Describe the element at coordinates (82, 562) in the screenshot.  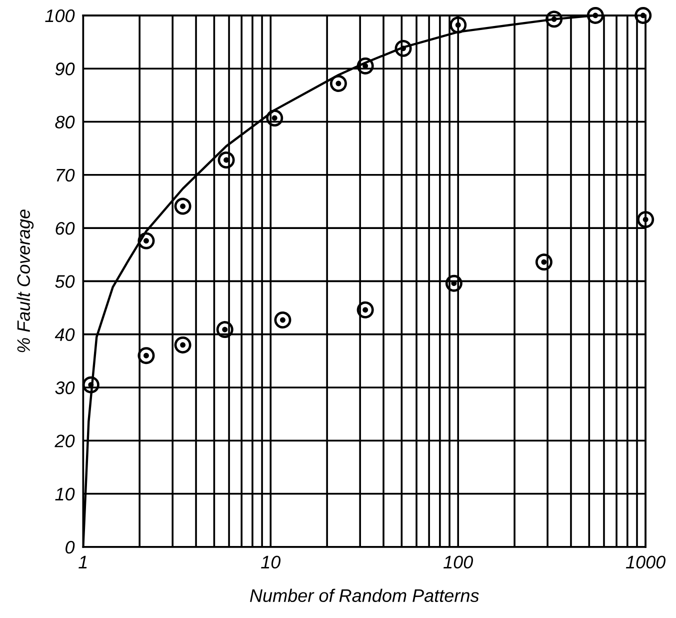
I see `x-tick-label: 1` at that location.